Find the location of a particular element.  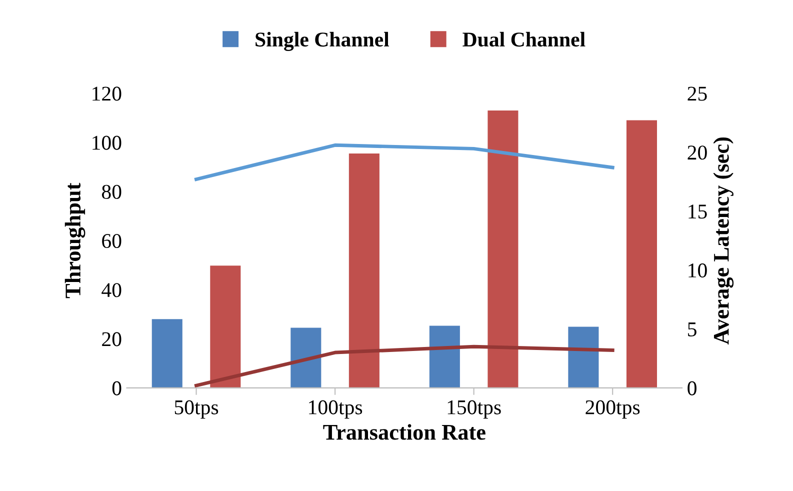

y-axis-title: Throughput is located at coordinates (75, 240).